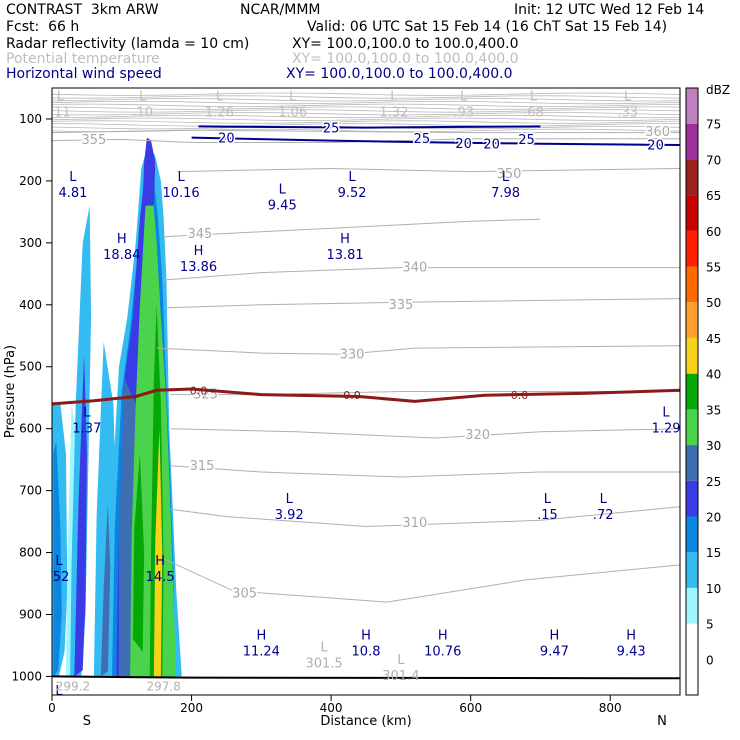  What do you see at coordinates (405, 44) in the screenshot?
I see `field-reflectivity-xy: XY= 100.0,100.0 to 100.0,400.0` at bounding box center [405, 44].